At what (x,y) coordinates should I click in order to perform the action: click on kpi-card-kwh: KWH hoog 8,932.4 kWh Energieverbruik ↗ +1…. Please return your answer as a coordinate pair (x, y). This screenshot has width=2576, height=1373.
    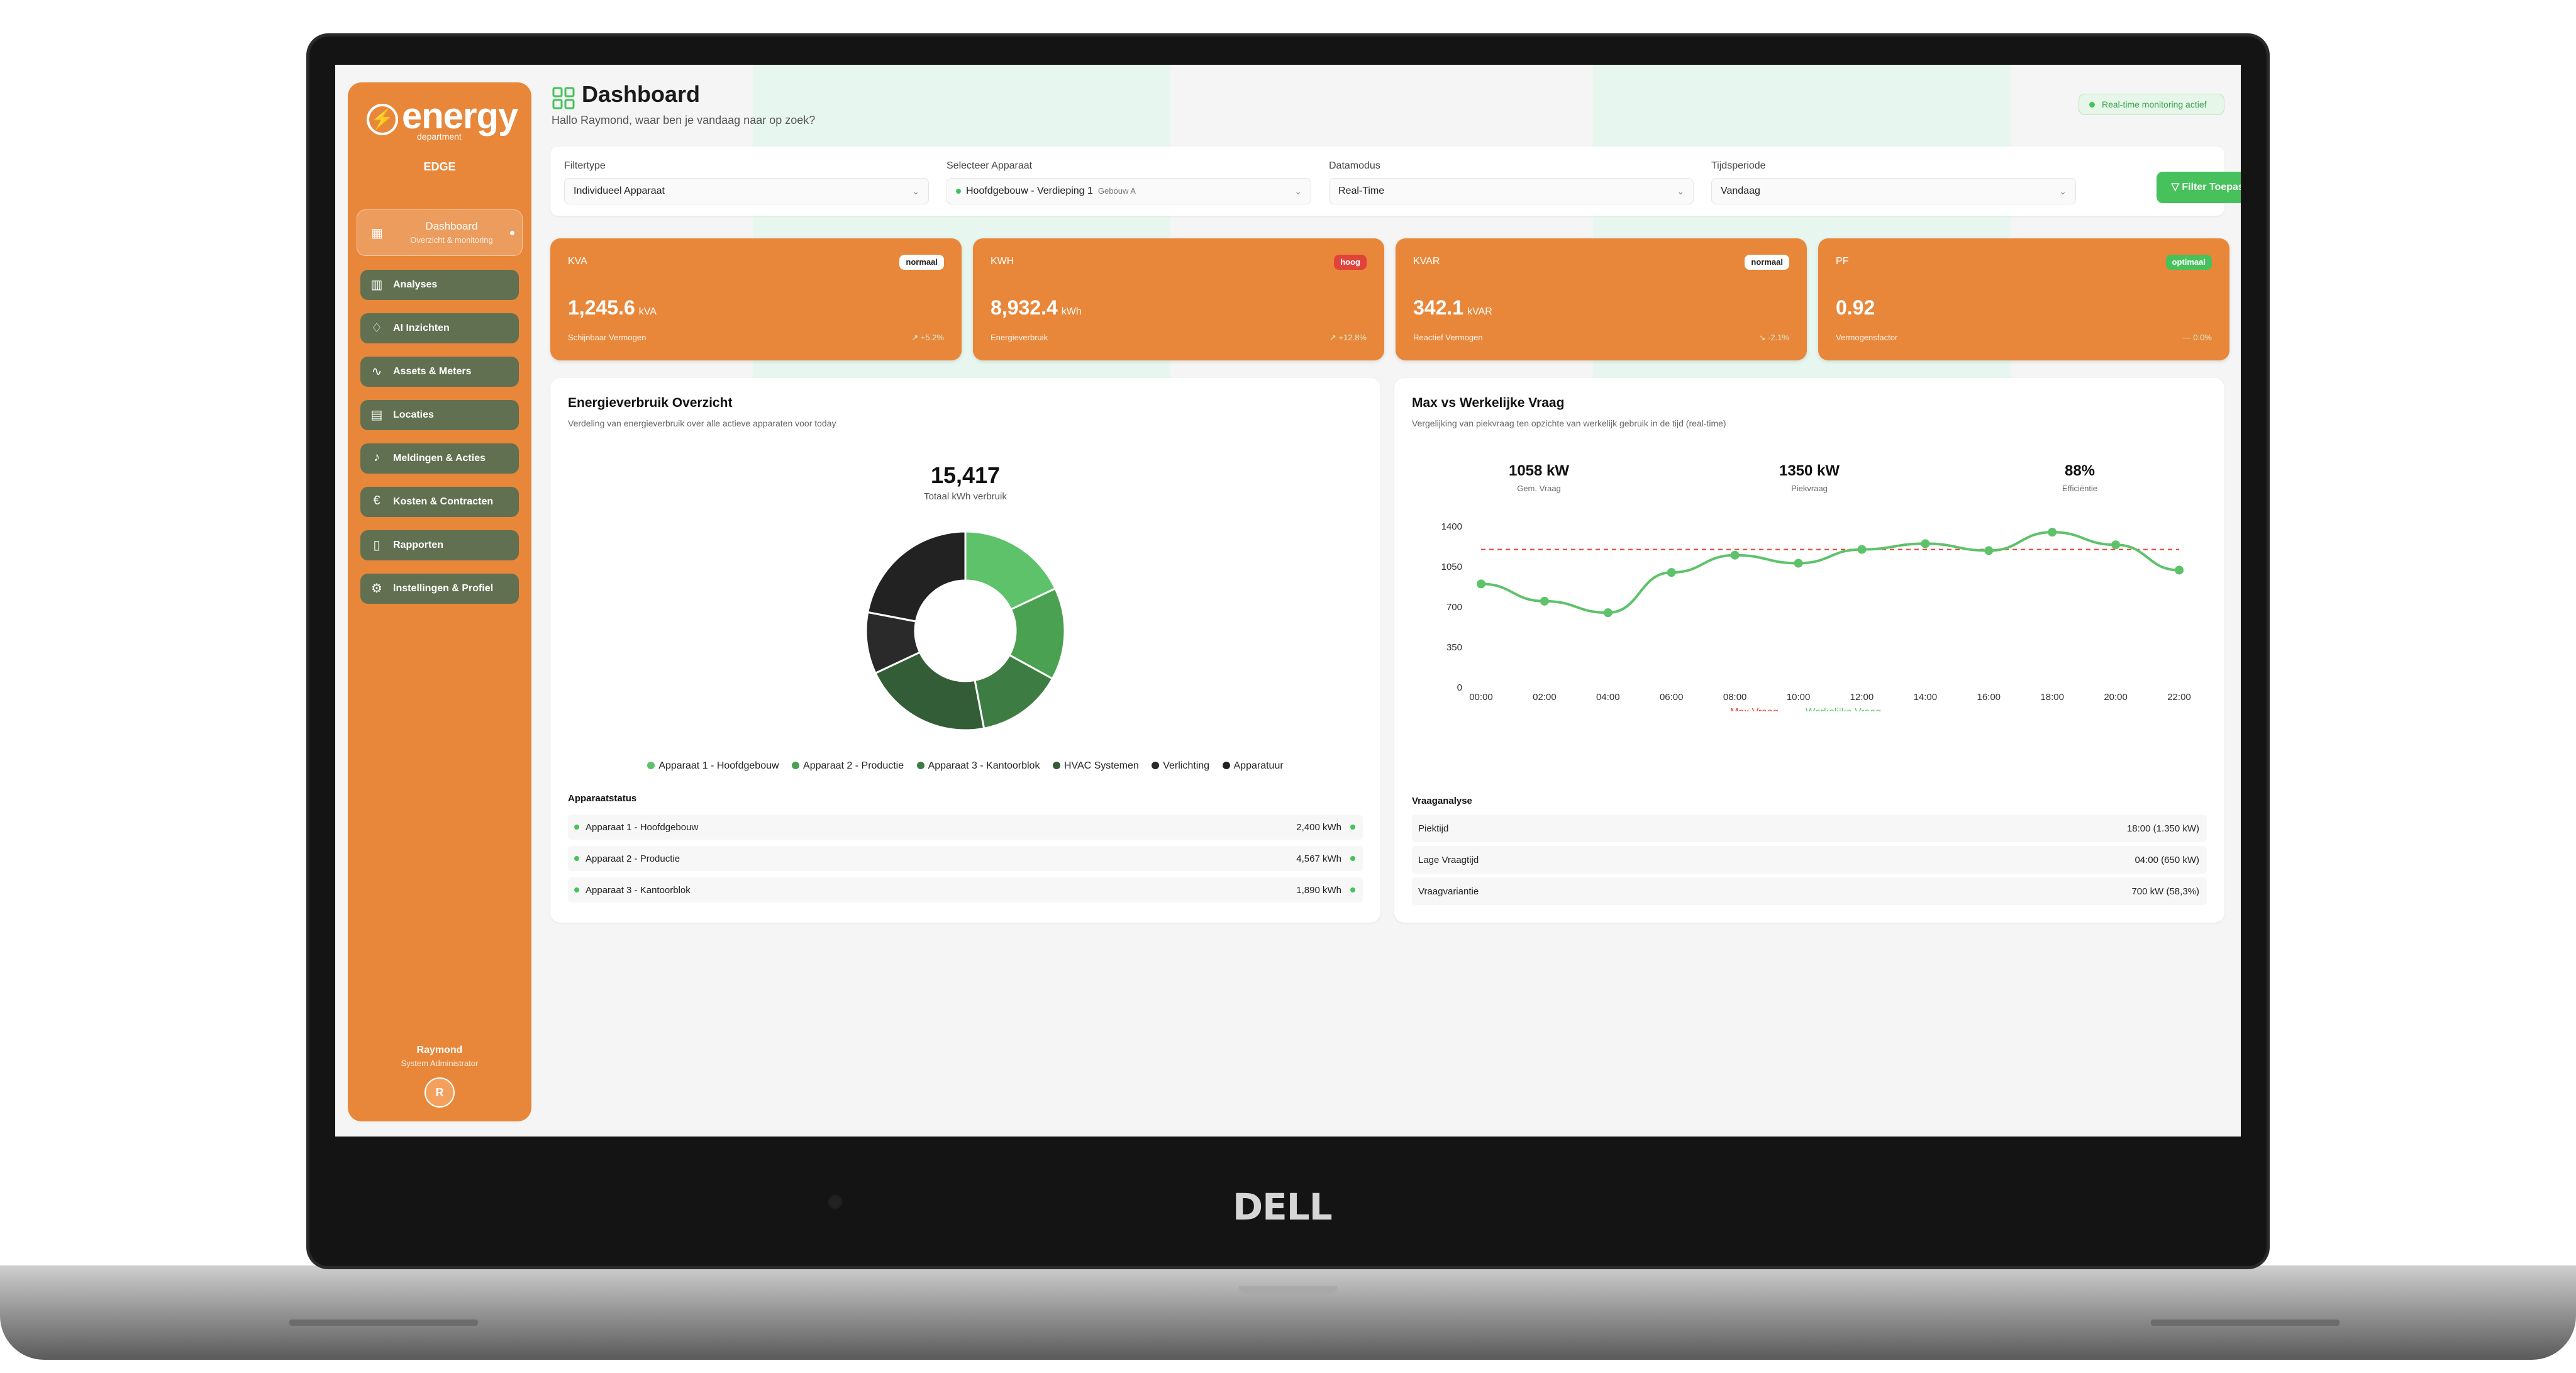
    Looking at the image, I should click on (1178, 299).